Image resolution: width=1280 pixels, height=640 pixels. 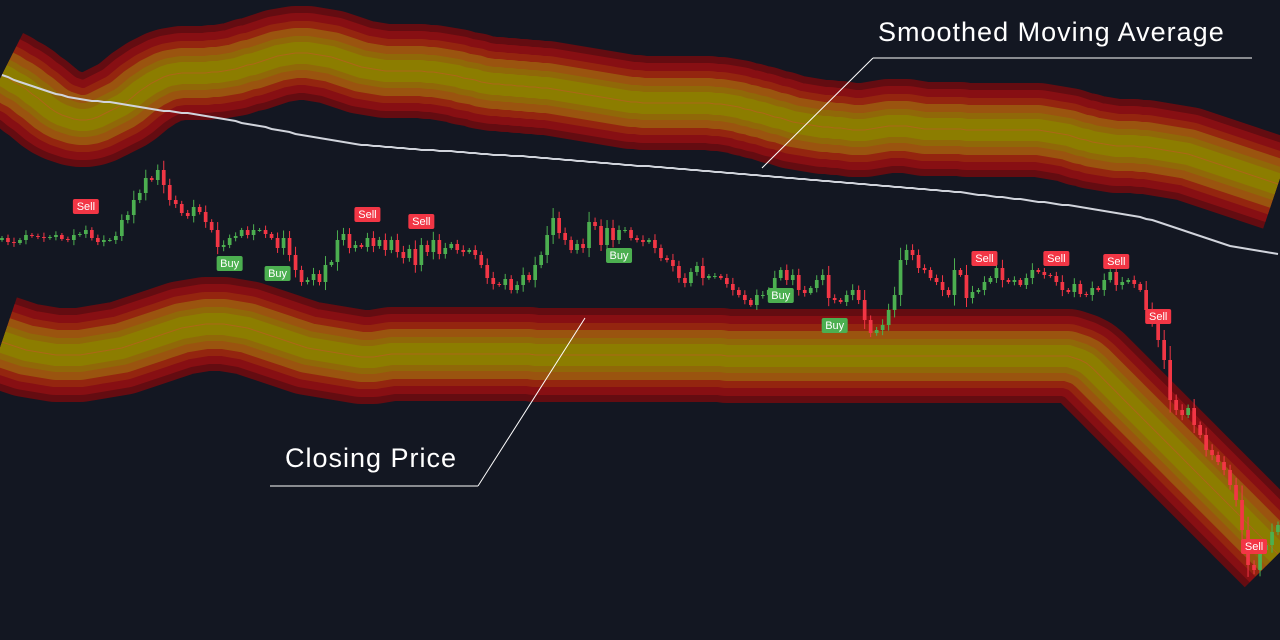 I want to click on close-annotation-label: Closing Price, so click(x=371, y=458).